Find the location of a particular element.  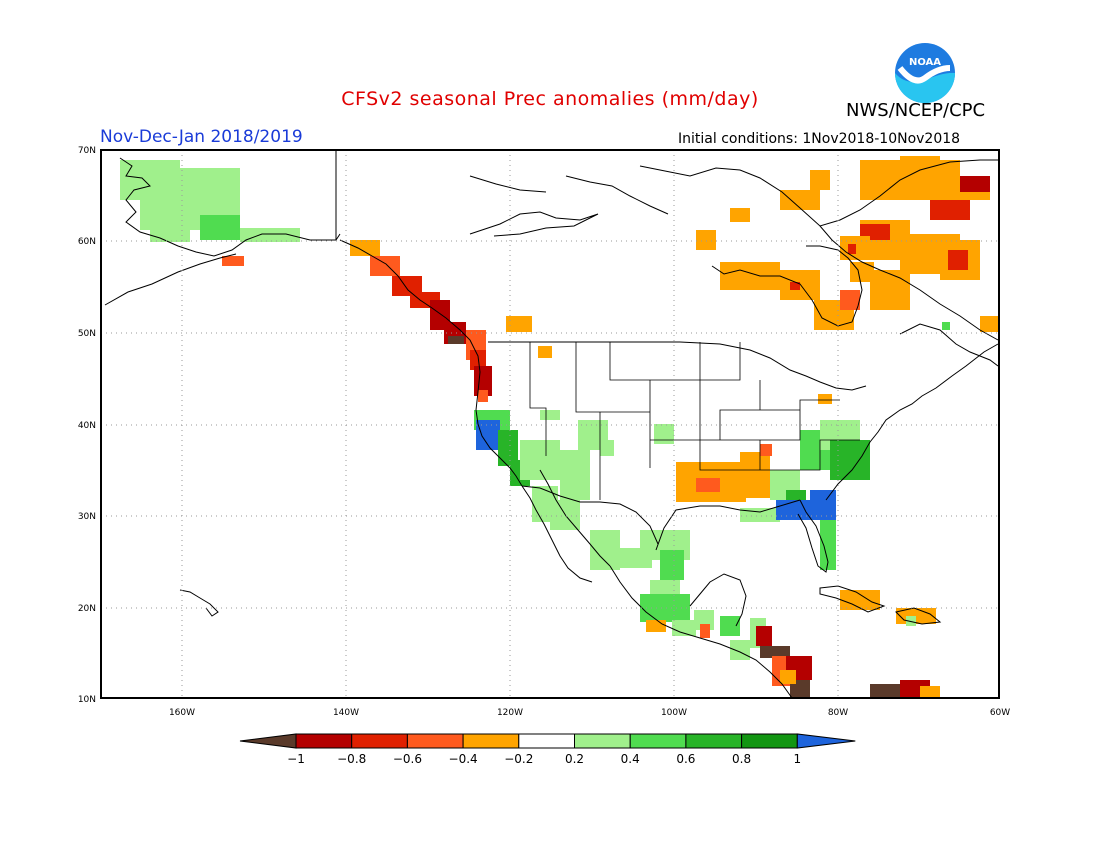

noaa-logo-text: NOAA is located at coordinates (925, 62).